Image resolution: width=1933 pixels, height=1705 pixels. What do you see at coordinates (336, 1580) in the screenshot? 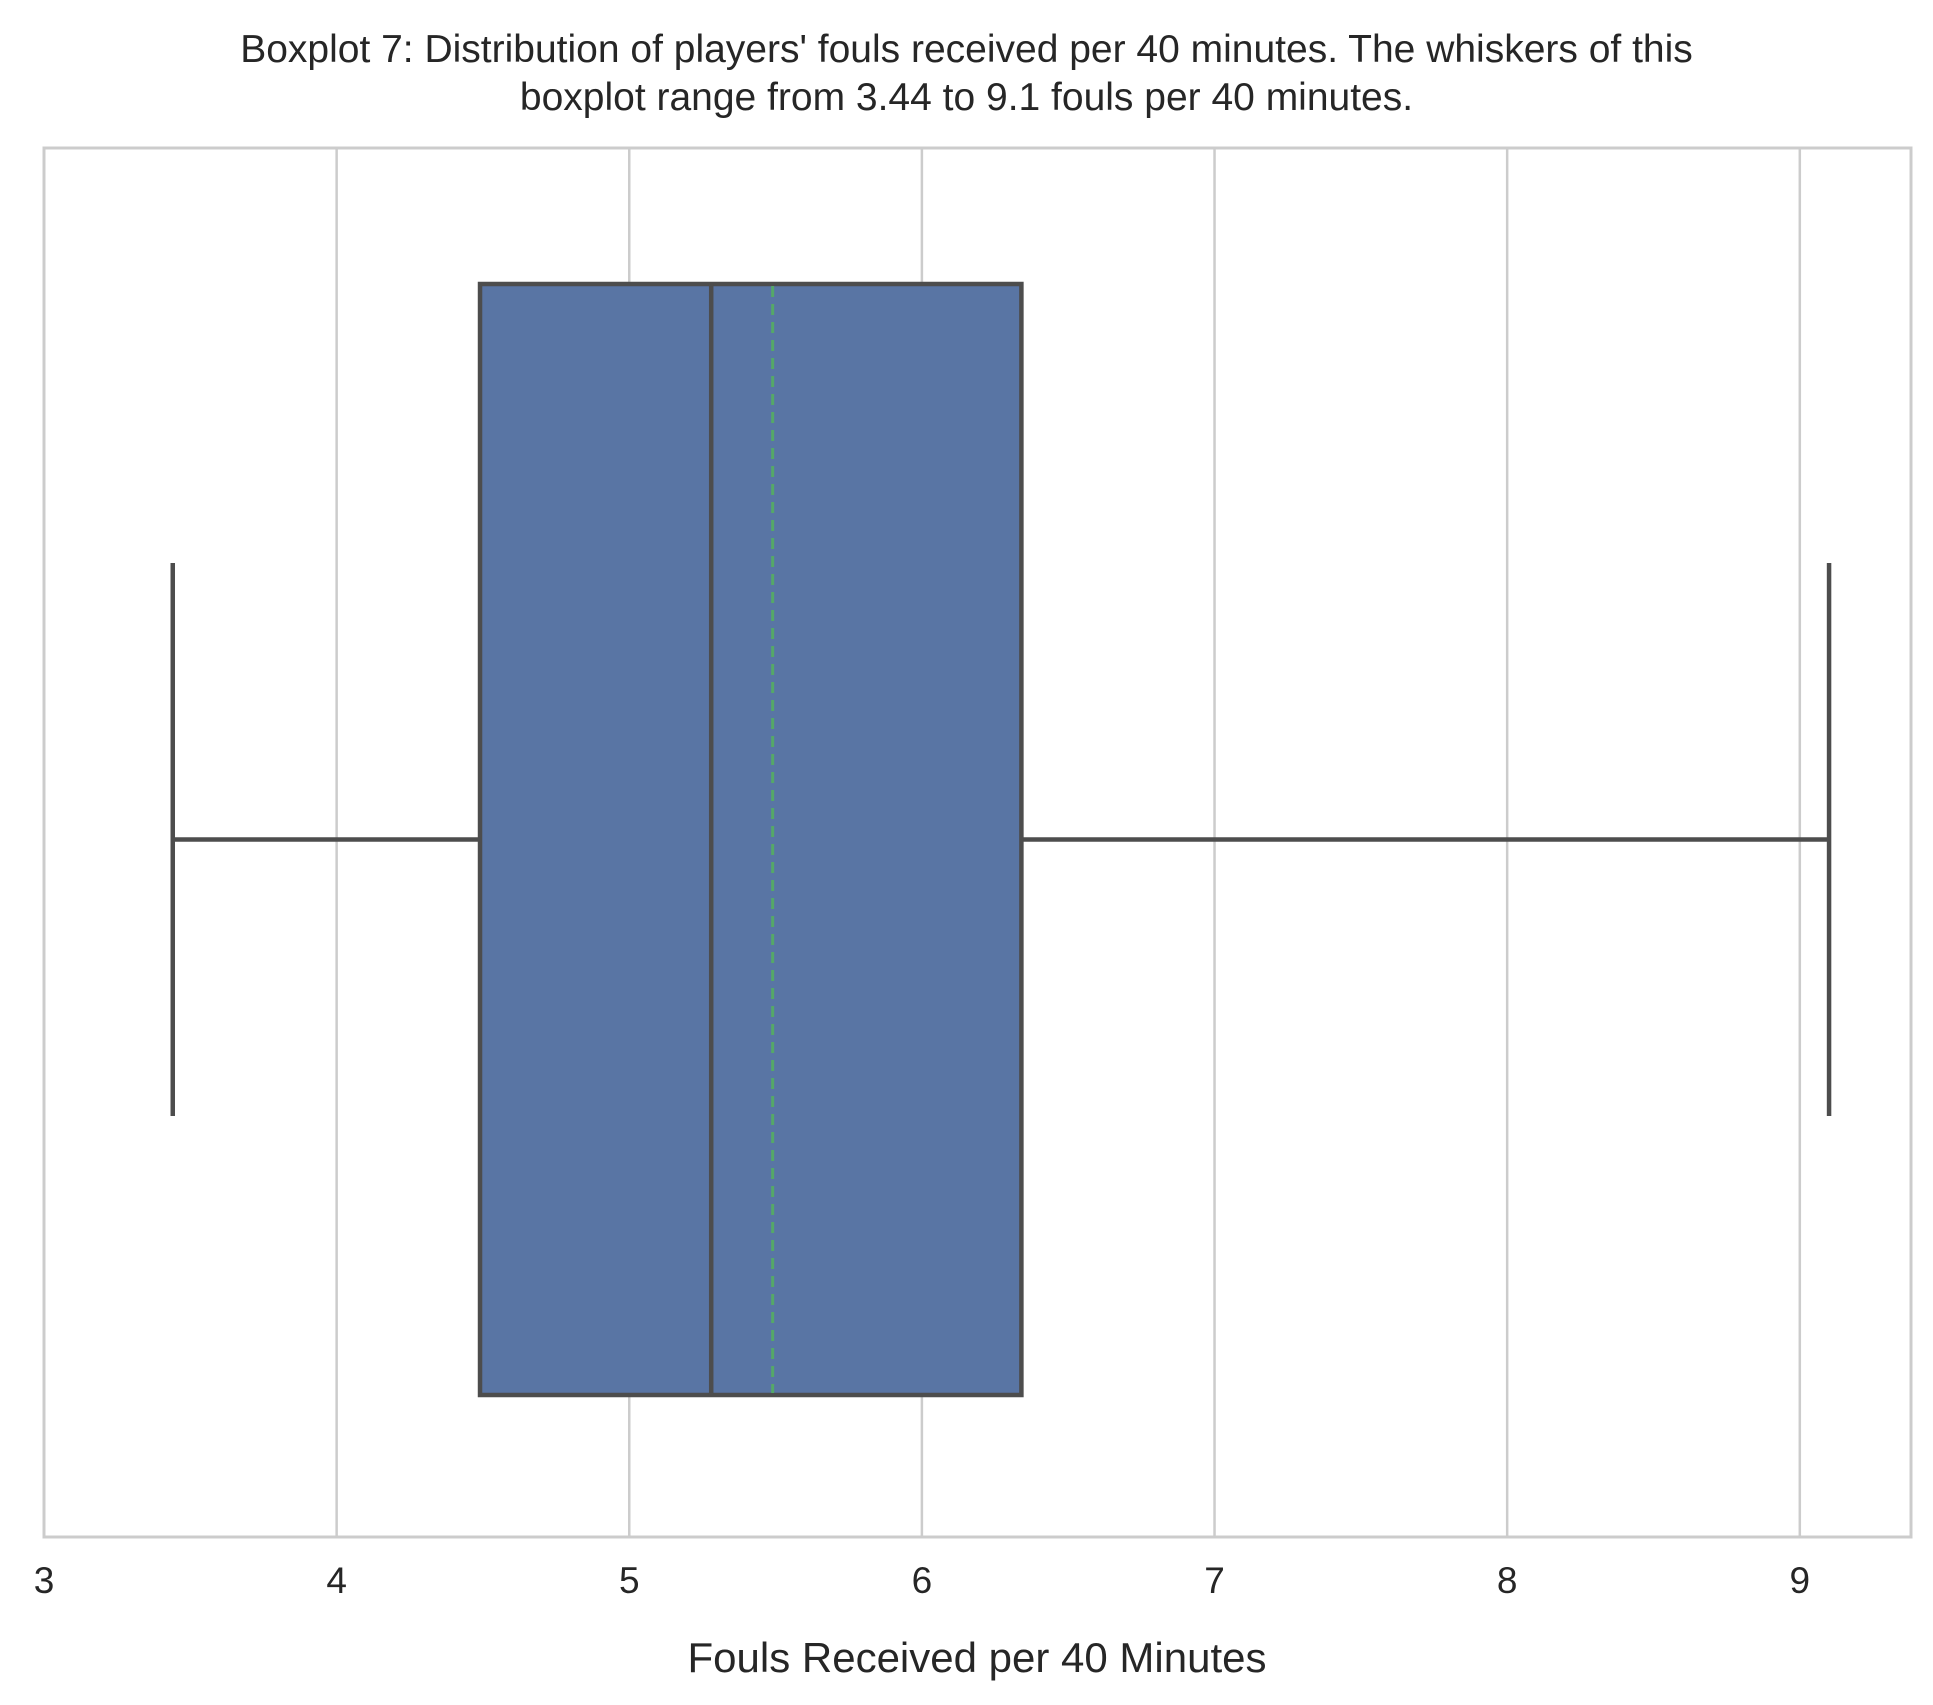
I see `x-tick-label-4: 4` at bounding box center [336, 1580].